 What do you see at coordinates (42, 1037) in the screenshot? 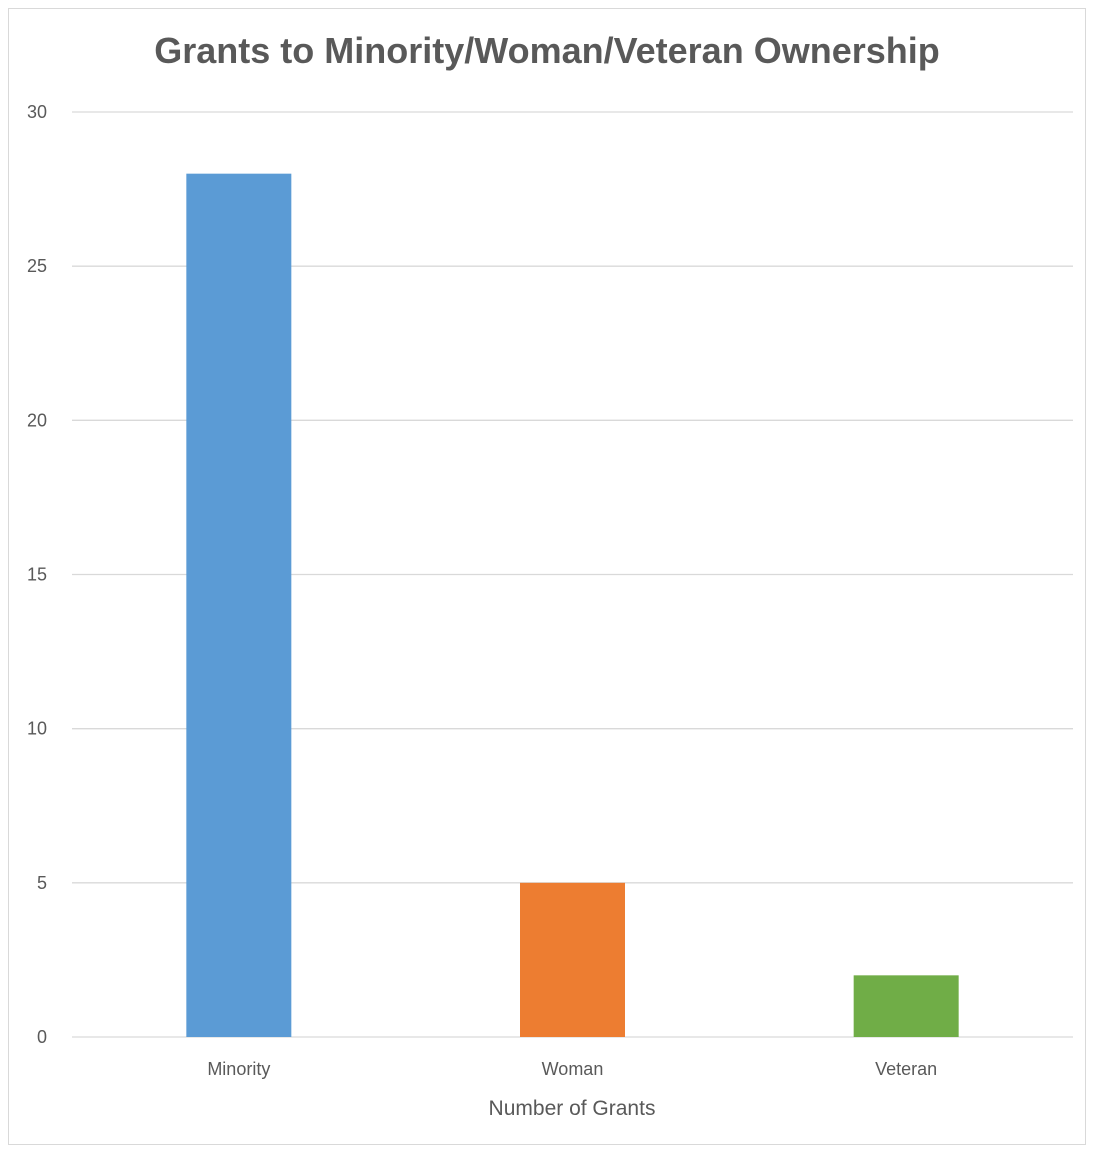
I see `y-tick-label: 0` at bounding box center [42, 1037].